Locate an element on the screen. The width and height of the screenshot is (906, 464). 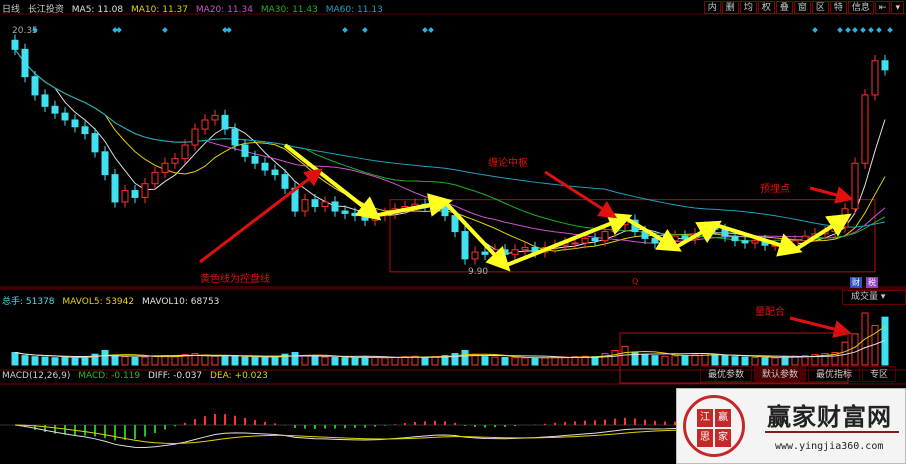
q-badge: Q is located at coordinates (635, 281).